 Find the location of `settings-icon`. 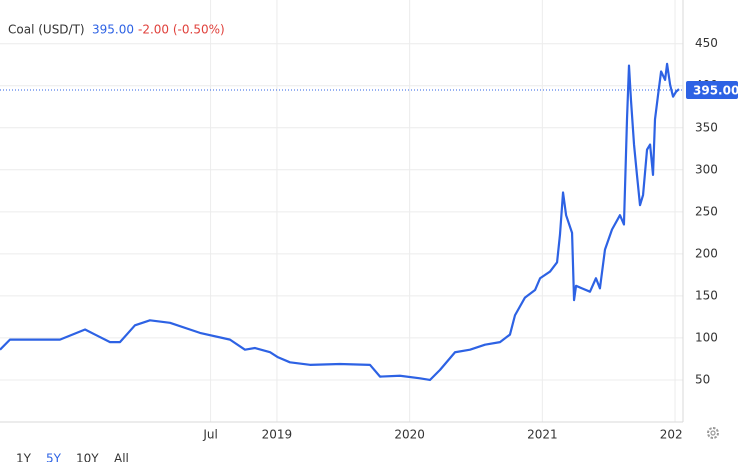

settings-icon is located at coordinates (713, 433).